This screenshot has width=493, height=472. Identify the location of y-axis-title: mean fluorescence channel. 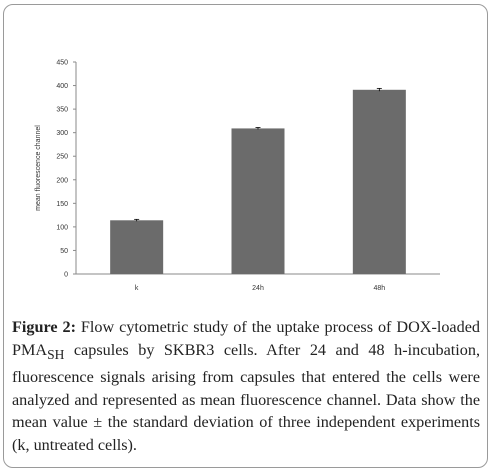
(38, 168).